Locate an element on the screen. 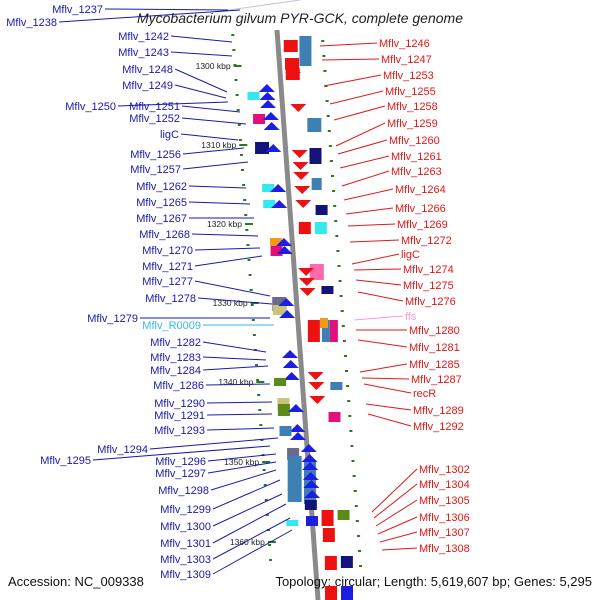 The image size is (600, 600). right-gene-label: Mflv_1308 is located at coordinates (444, 549).